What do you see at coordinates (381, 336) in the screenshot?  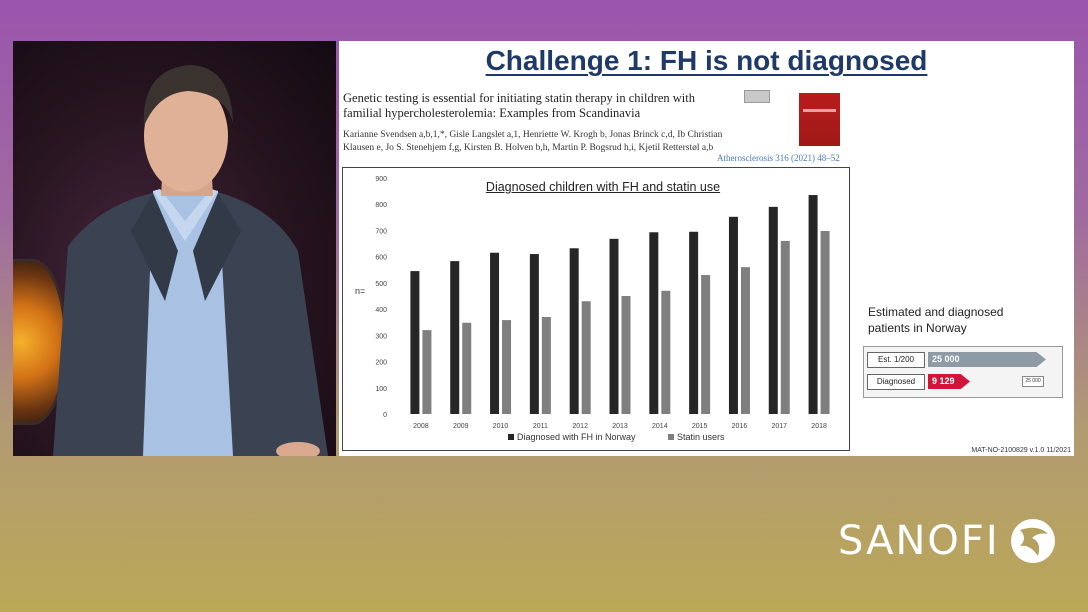 I see `y-tick-label: 300` at bounding box center [381, 336].